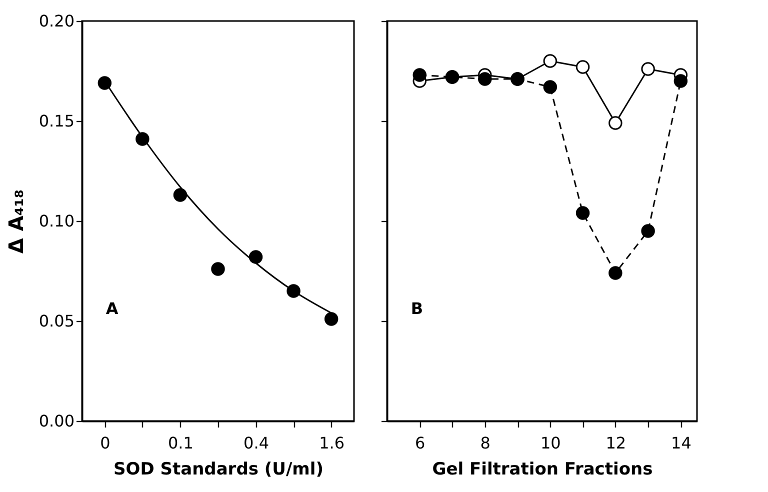  I want to click on x-tick-label: 1.6, so click(332, 443).